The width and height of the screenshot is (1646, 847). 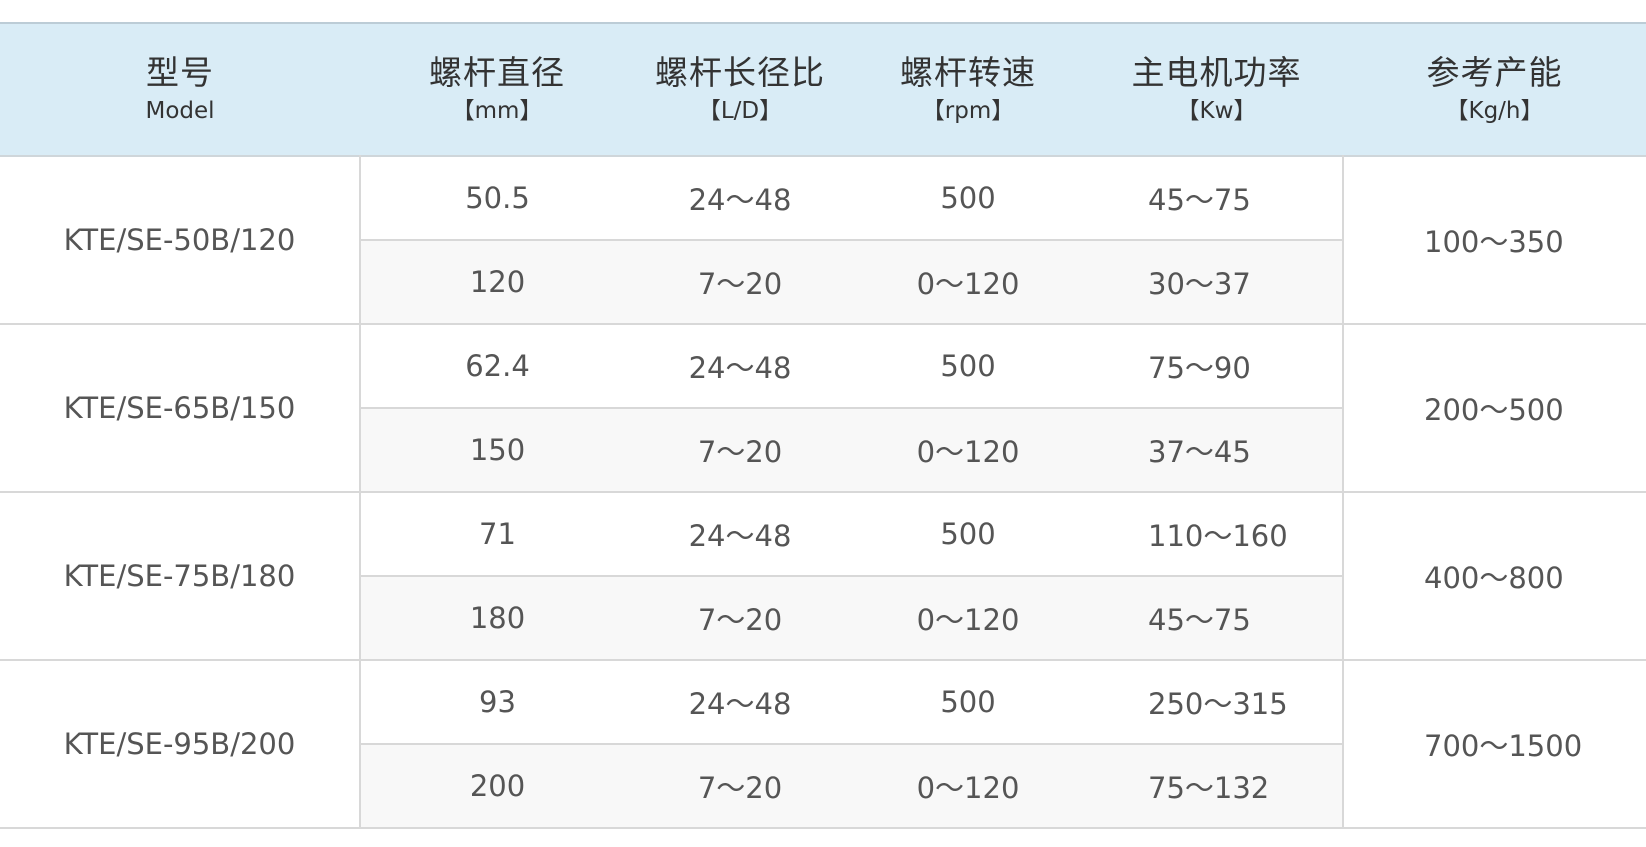 What do you see at coordinates (497, 618) in the screenshot?
I see `diameter-cell: 180` at bounding box center [497, 618].